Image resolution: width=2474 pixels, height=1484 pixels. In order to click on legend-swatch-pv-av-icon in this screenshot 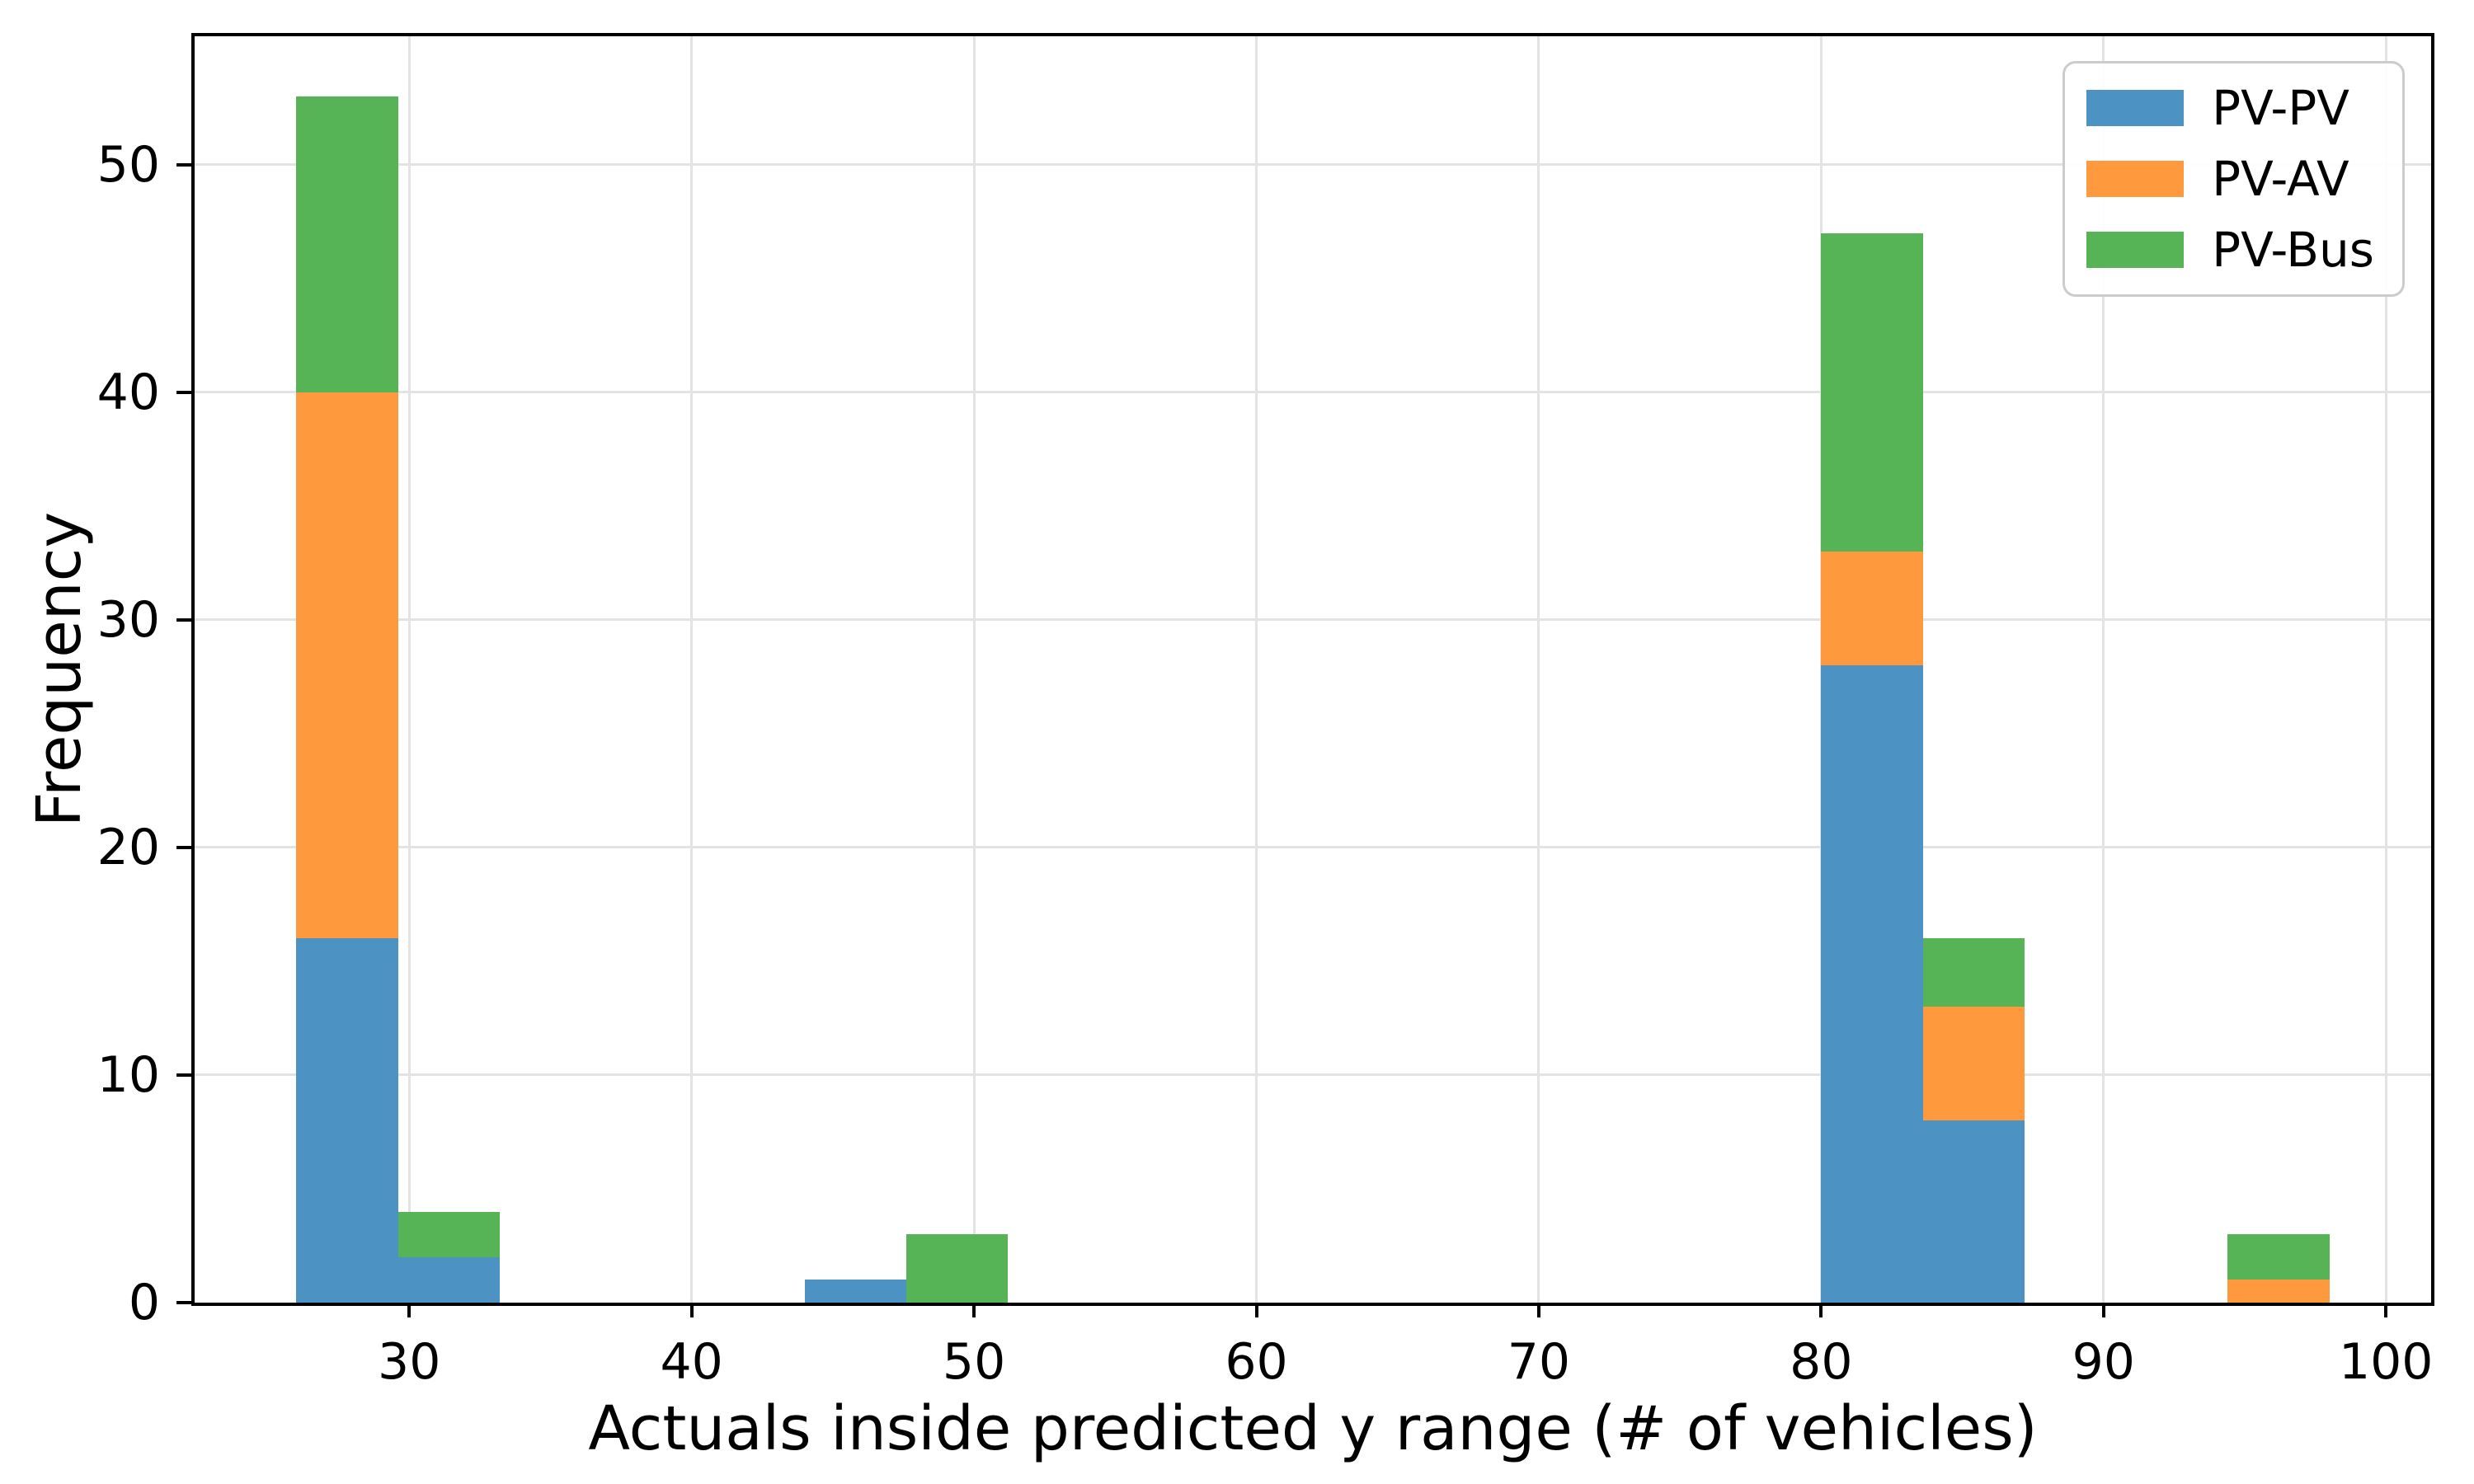, I will do `click(2135, 179)`.